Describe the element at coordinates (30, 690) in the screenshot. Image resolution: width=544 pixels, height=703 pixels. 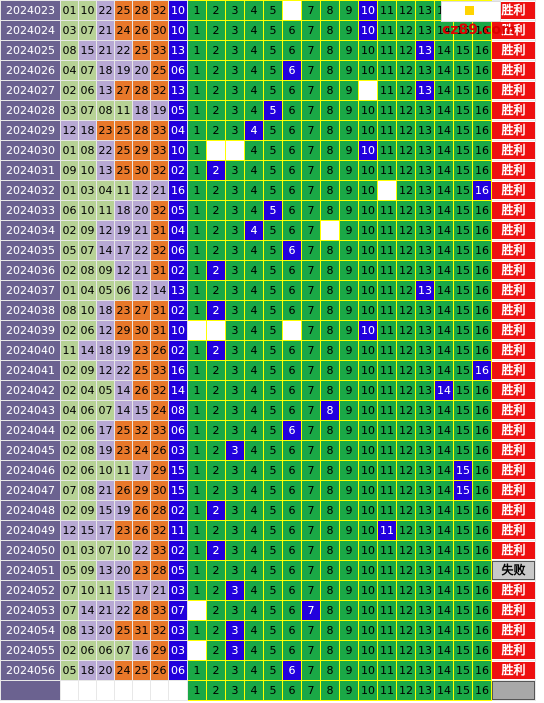
I see `period-cell` at that location.